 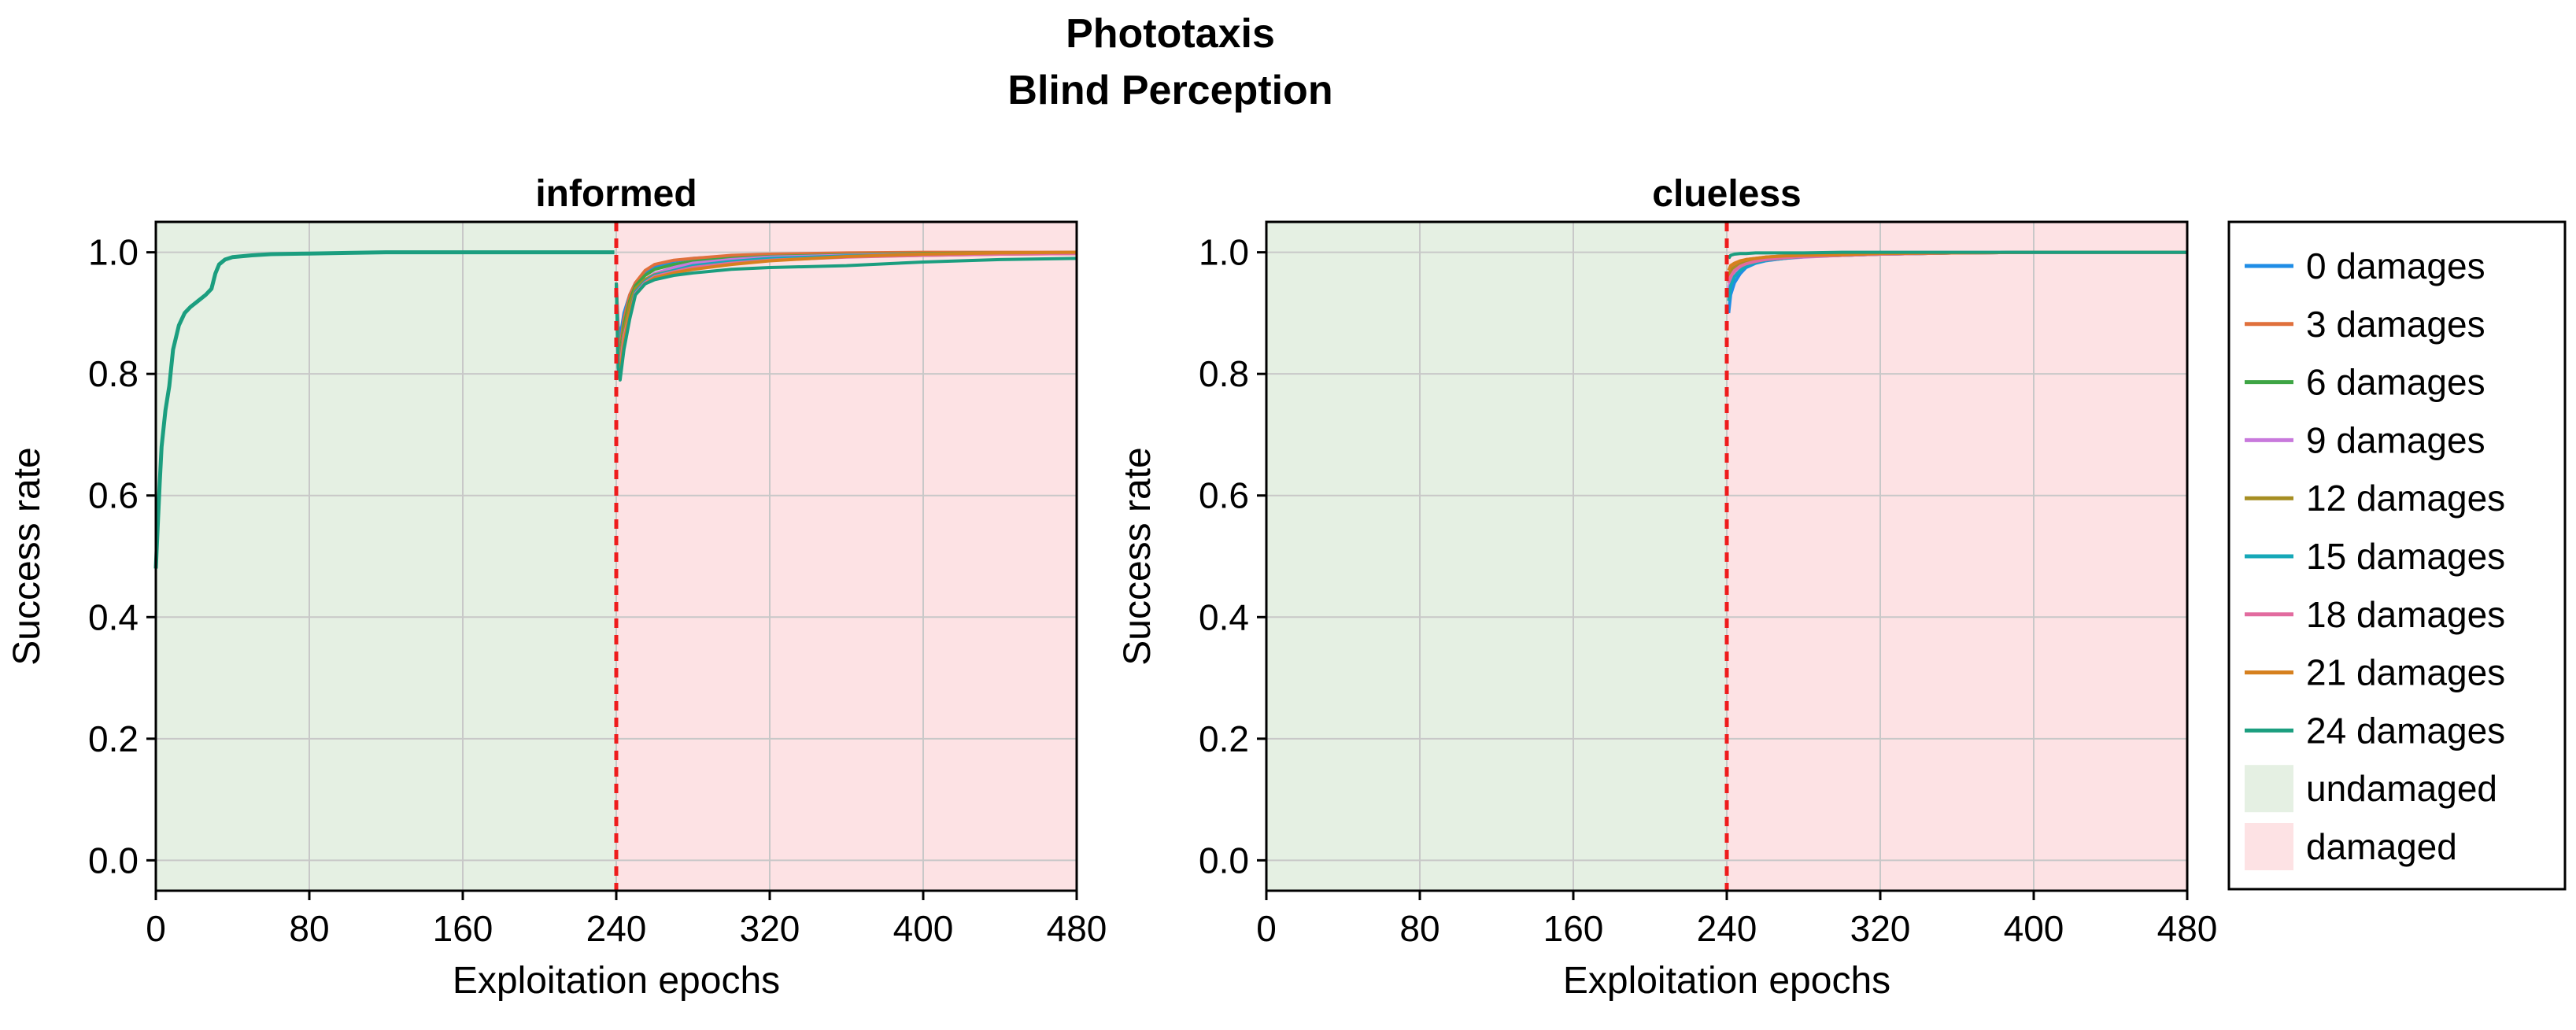 I want to click on legend-label: 15 damages, so click(x=2405, y=557).